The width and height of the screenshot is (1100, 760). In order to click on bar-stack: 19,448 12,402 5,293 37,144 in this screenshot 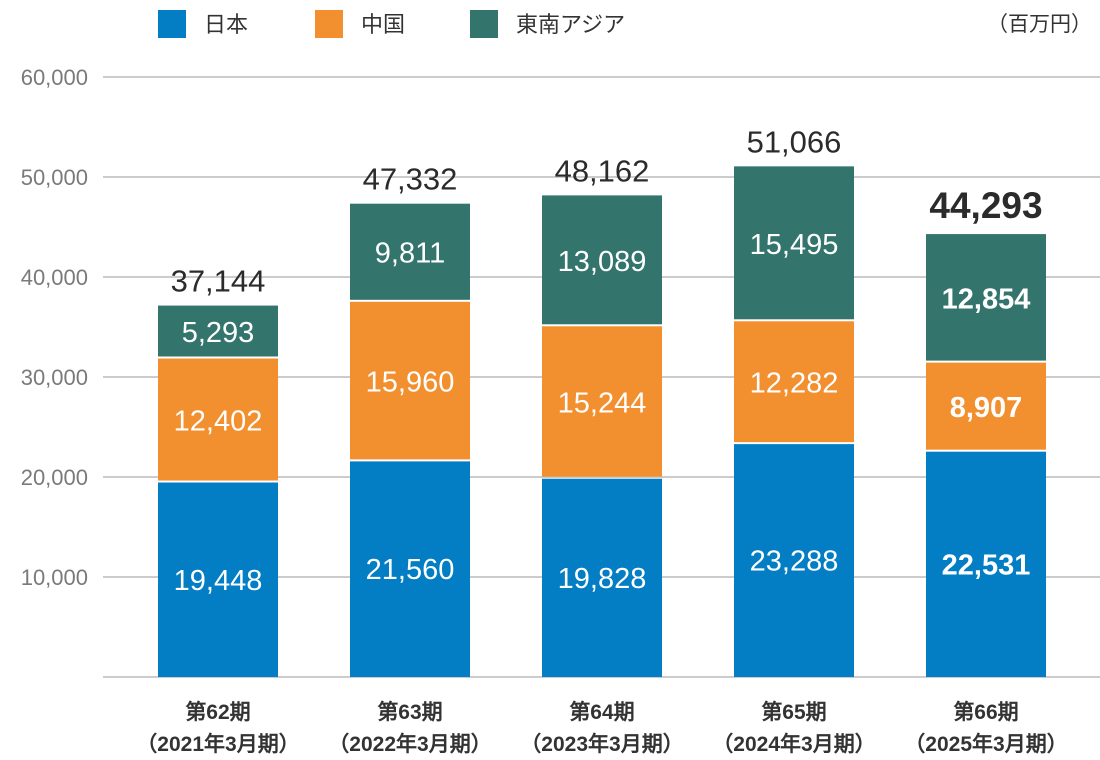, I will do `click(218, 470)`.